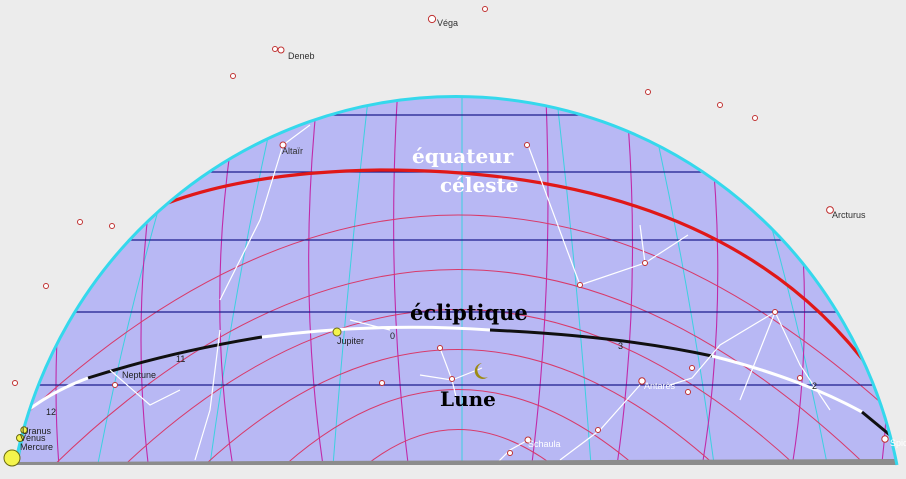 The image size is (906, 479). I want to click on star-label-schaula: Schaula, so click(544, 444).